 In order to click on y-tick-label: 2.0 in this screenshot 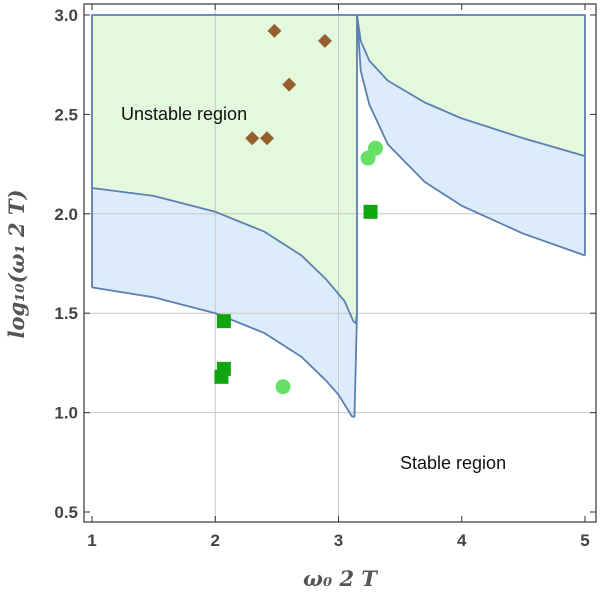, I will do `click(66, 214)`.